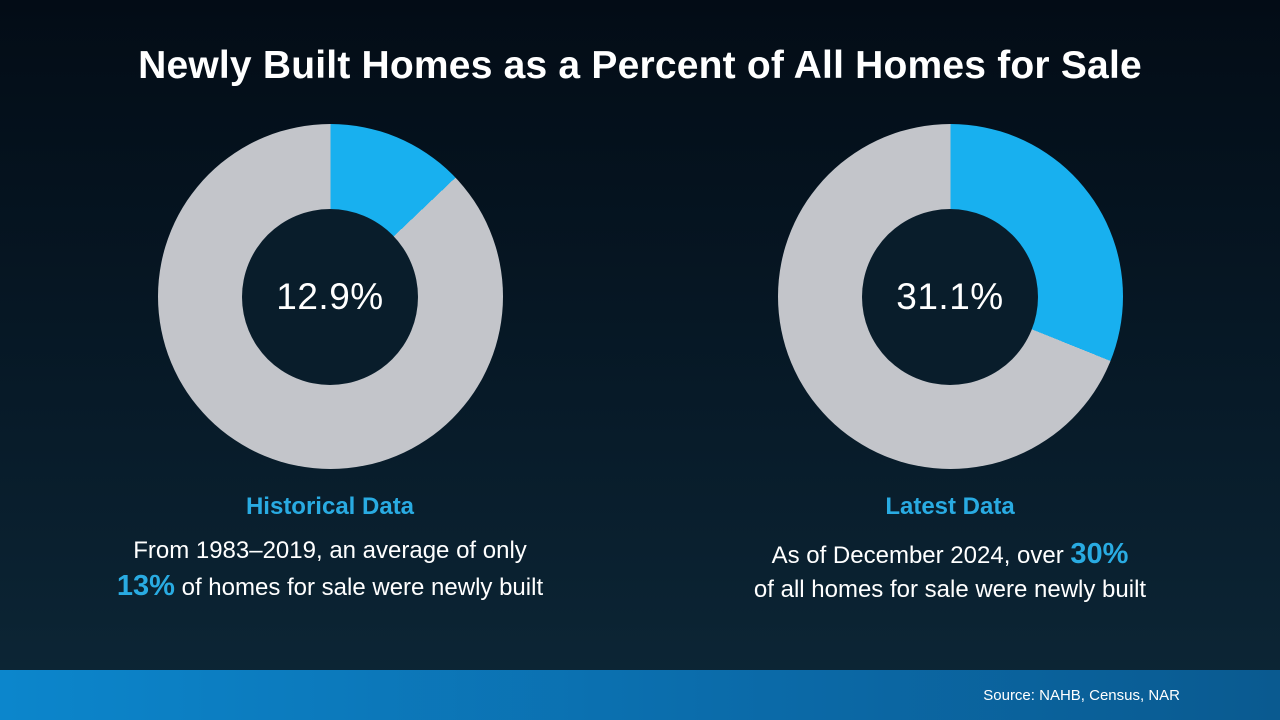  What do you see at coordinates (1099, 554) in the screenshot?
I see `caption-highlight: 30%` at bounding box center [1099, 554].